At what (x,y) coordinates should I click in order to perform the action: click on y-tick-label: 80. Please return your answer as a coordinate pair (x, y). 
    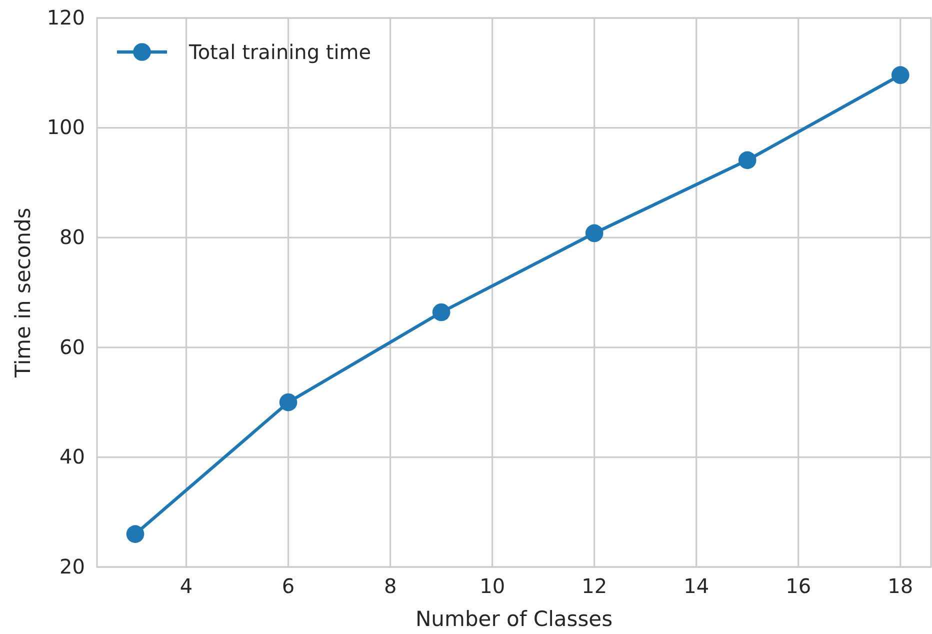
    Looking at the image, I should click on (72, 237).